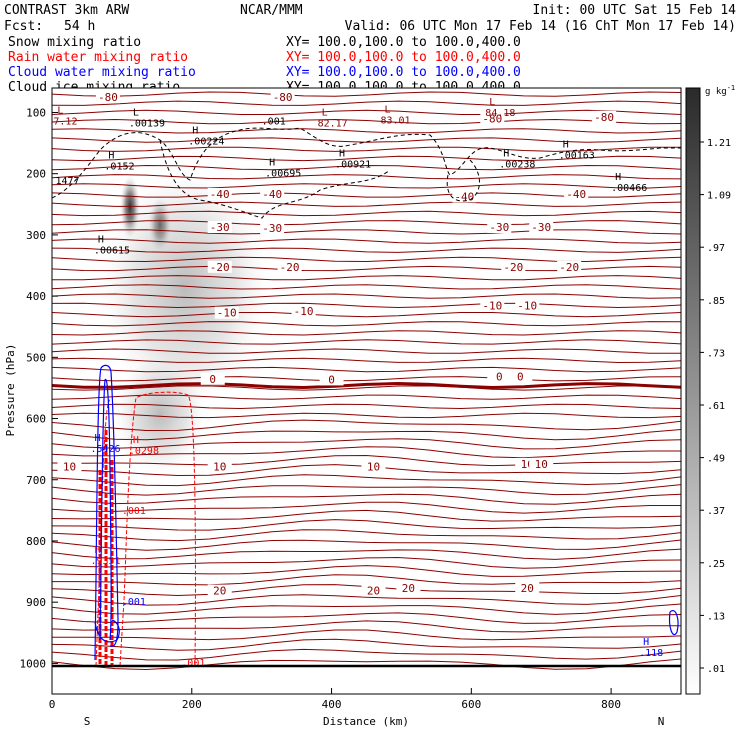 This screenshot has width=740, height=740. I want to click on isotherm-label: -10, so click(527, 305).